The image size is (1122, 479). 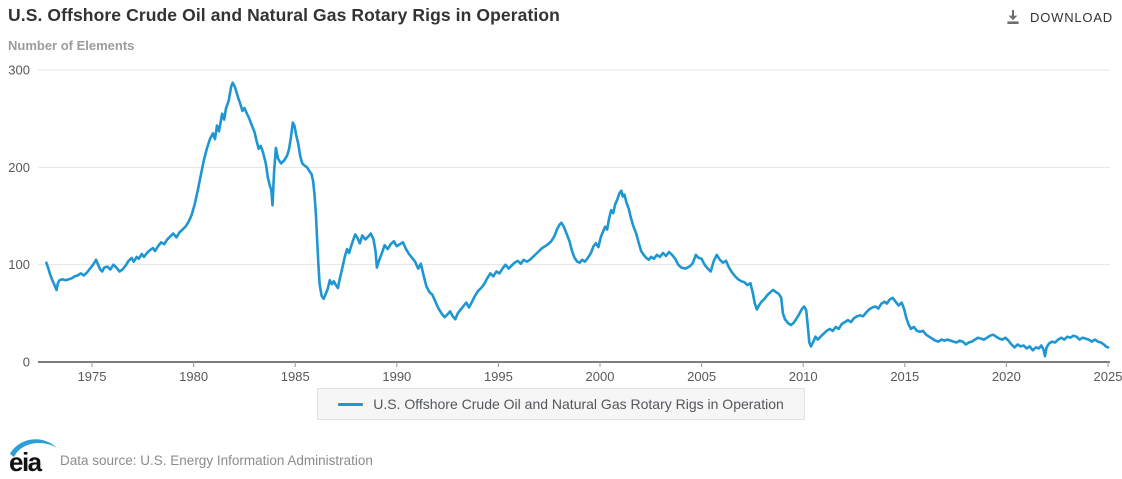 What do you see at coordinates (26, 362) in the screenshot?
I see `y-axis-tick-label: 0` at bounding box center [26, 362].